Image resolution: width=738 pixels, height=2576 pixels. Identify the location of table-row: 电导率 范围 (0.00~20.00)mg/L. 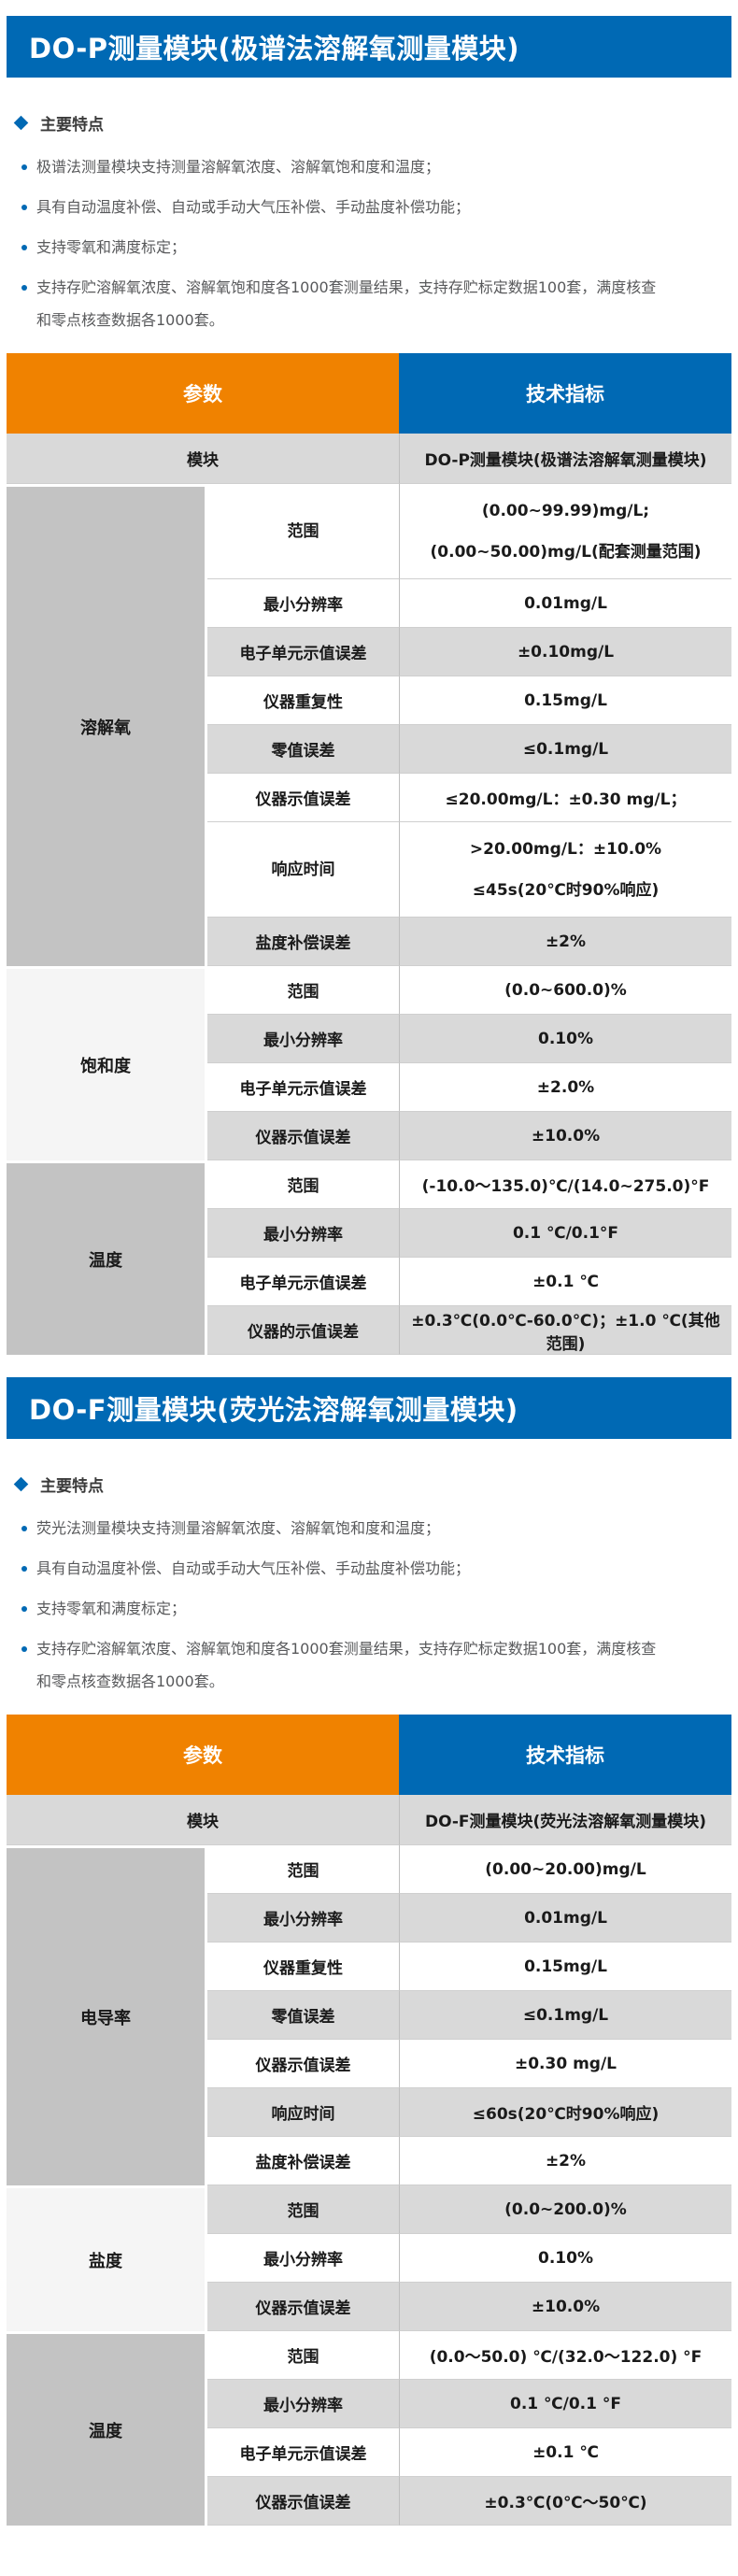
(369, 2015).